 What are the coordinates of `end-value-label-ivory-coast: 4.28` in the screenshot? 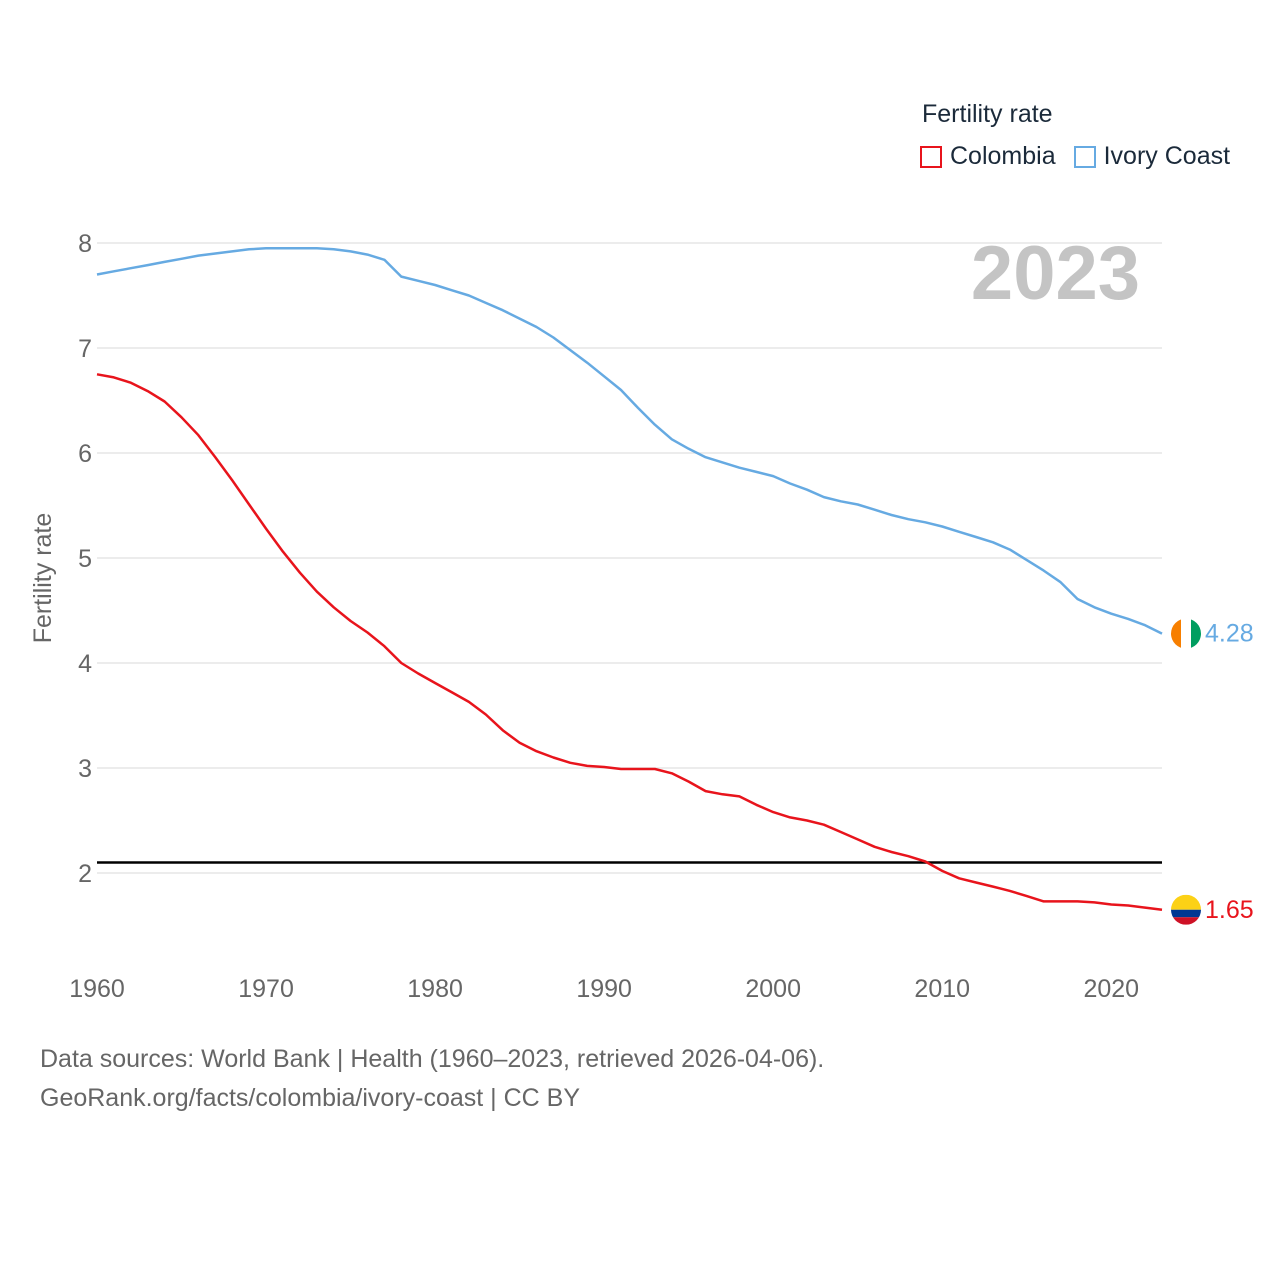 It's located at (1229, 634).